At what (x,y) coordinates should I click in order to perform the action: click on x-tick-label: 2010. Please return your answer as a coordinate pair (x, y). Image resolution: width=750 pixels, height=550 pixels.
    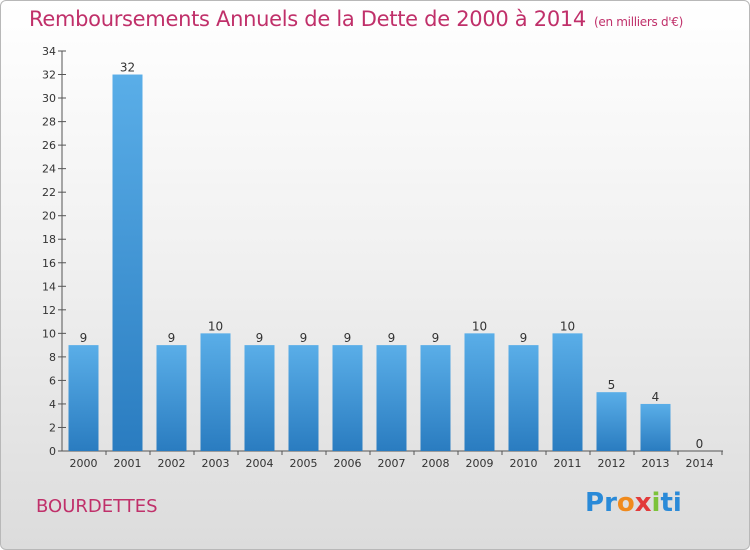
    Looking at the image, I should click on (524, 463).